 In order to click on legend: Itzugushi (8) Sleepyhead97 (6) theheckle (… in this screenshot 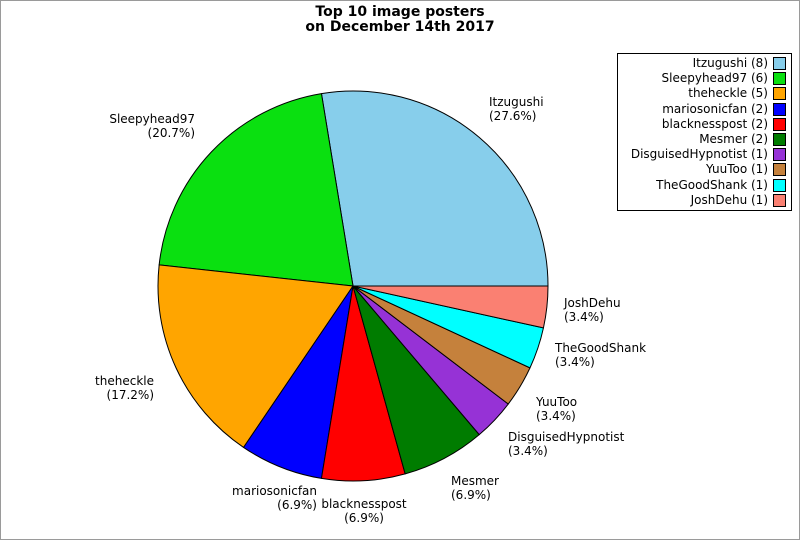, I will do `click(704, 132)`.